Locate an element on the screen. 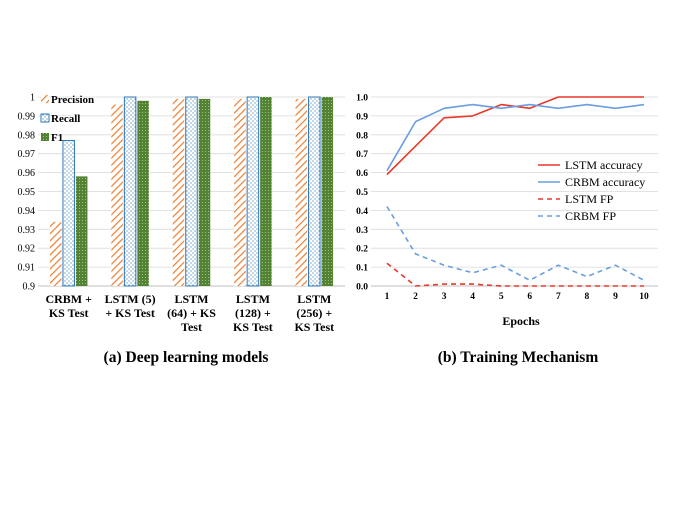 This screenshot has width=677, height=523. series-line-lstm-fp is located at coordinates (515, 274).